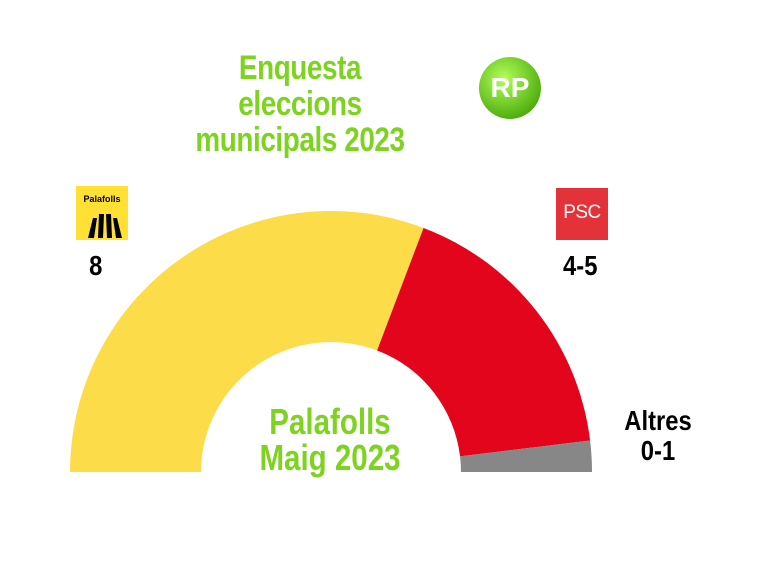 This screenshot has width=768, height=564. I want to click on junts-stripes-icon, so click(105, 226).